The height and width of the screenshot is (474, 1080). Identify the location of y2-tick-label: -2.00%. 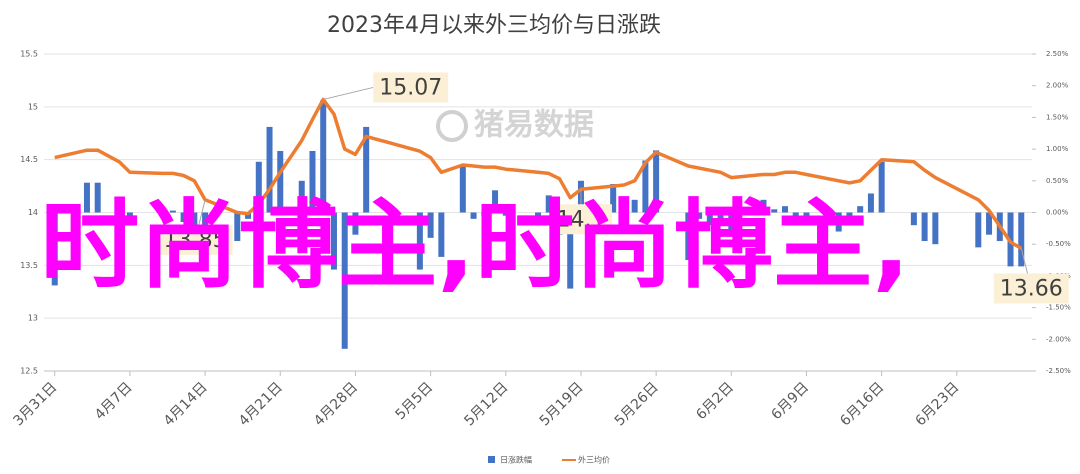
(1058, 339).